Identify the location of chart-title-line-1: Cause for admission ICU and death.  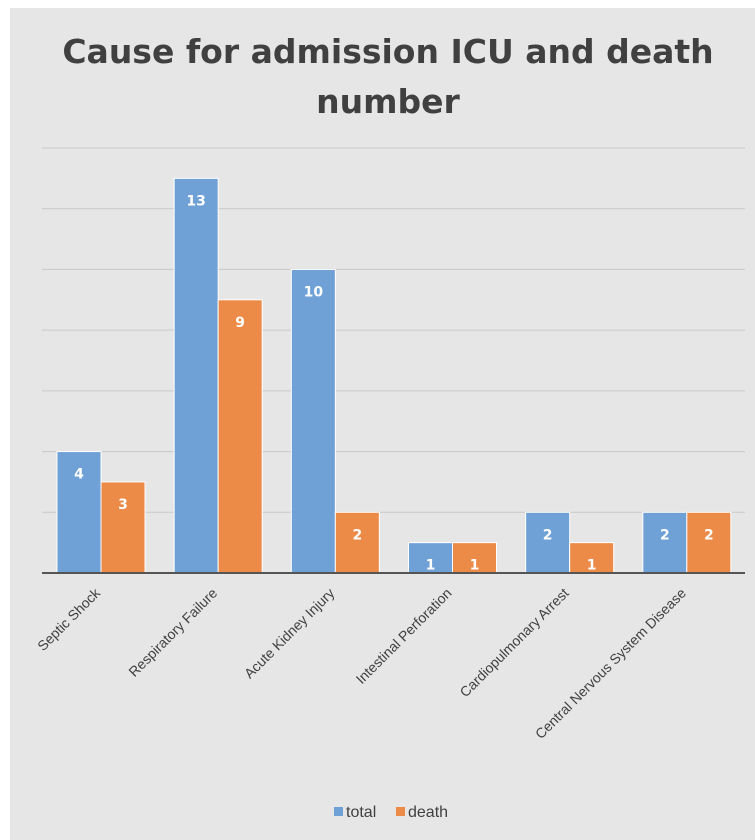
(387, 51).